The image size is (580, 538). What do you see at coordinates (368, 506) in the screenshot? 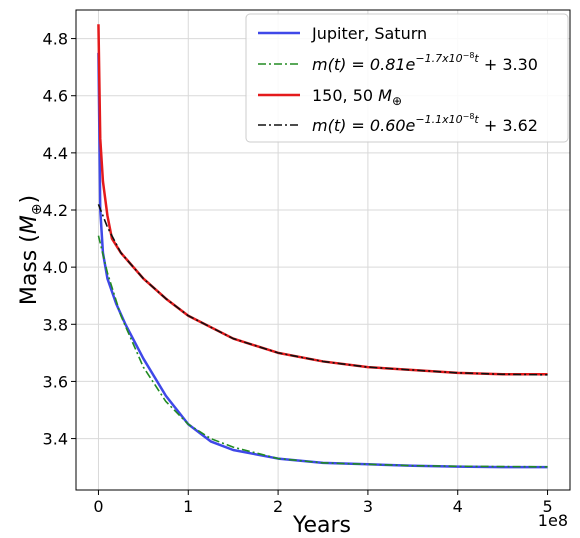
I see `x-tick-label: 3` at bounding box center [368, 506].